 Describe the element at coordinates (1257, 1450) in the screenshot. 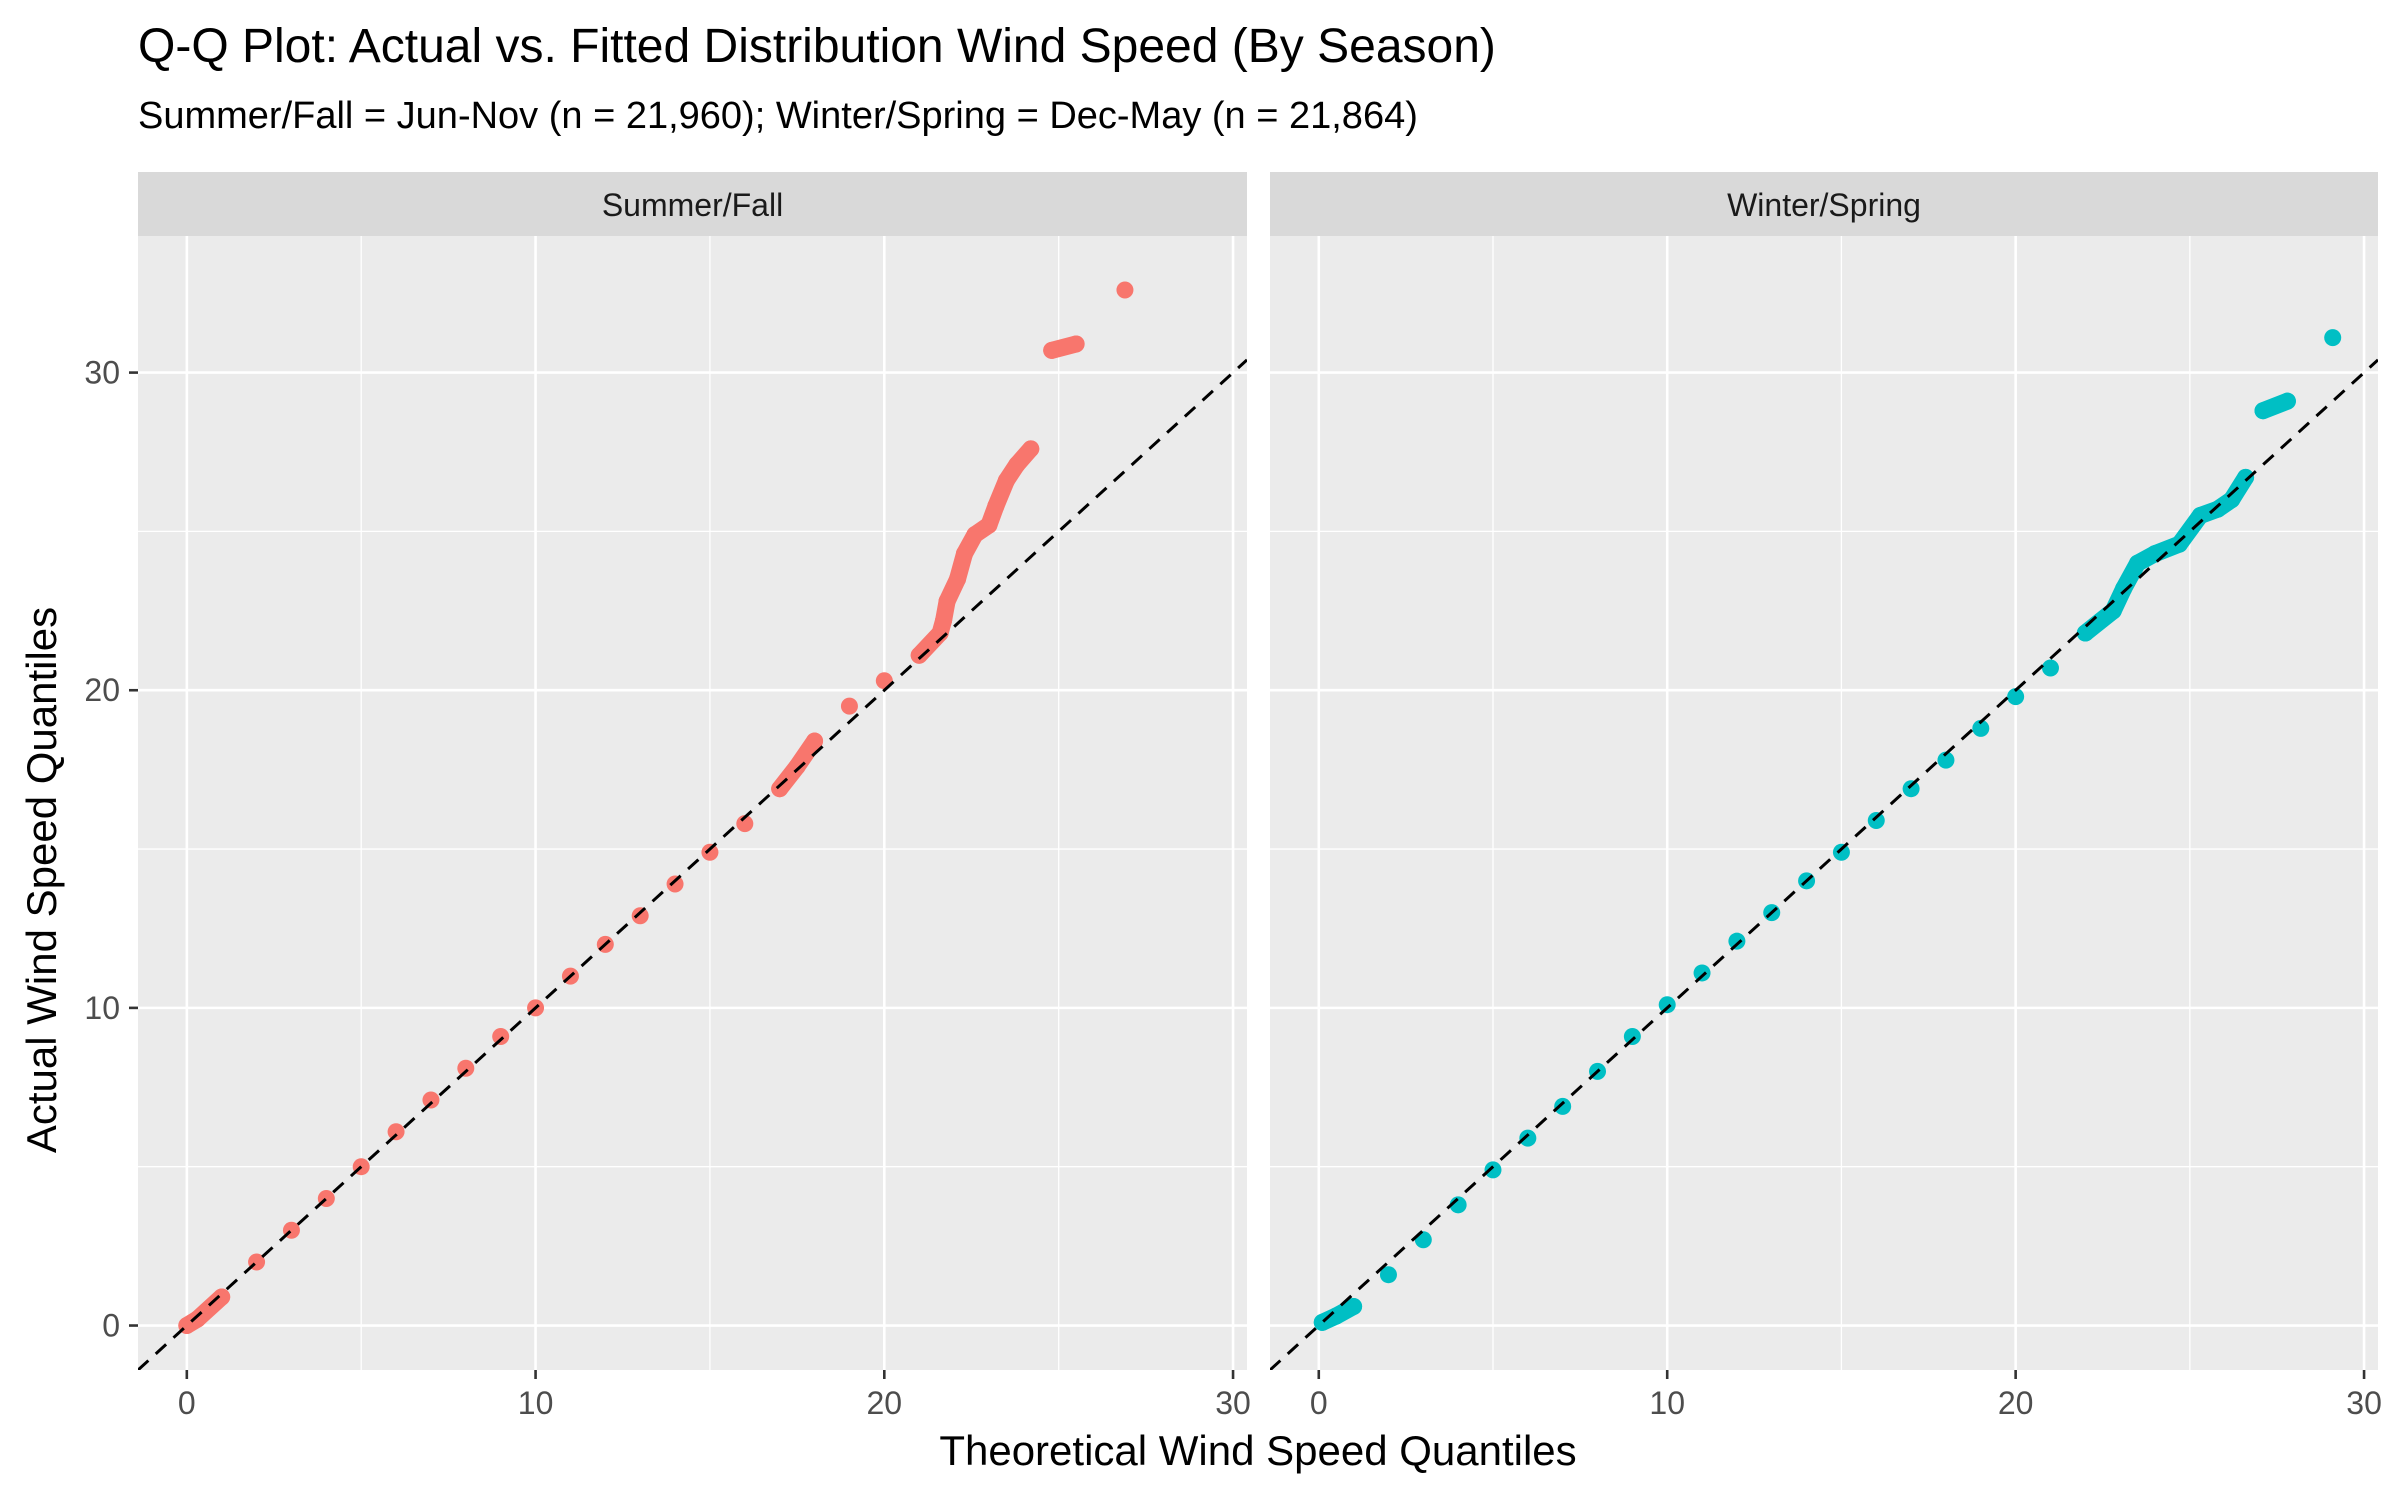

I see `x-axis-title: Theoretical Wind Speed Quantiles` at that location.